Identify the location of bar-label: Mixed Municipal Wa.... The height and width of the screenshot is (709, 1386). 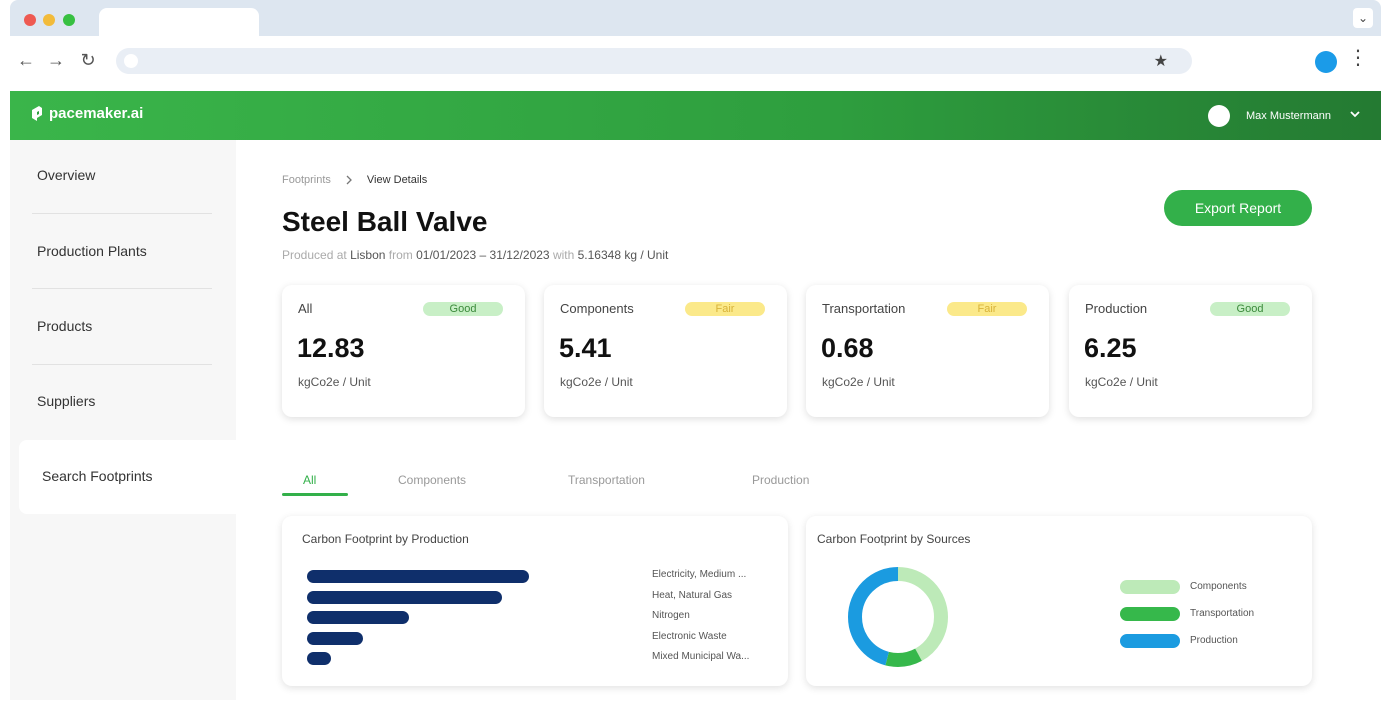
(701, 656).